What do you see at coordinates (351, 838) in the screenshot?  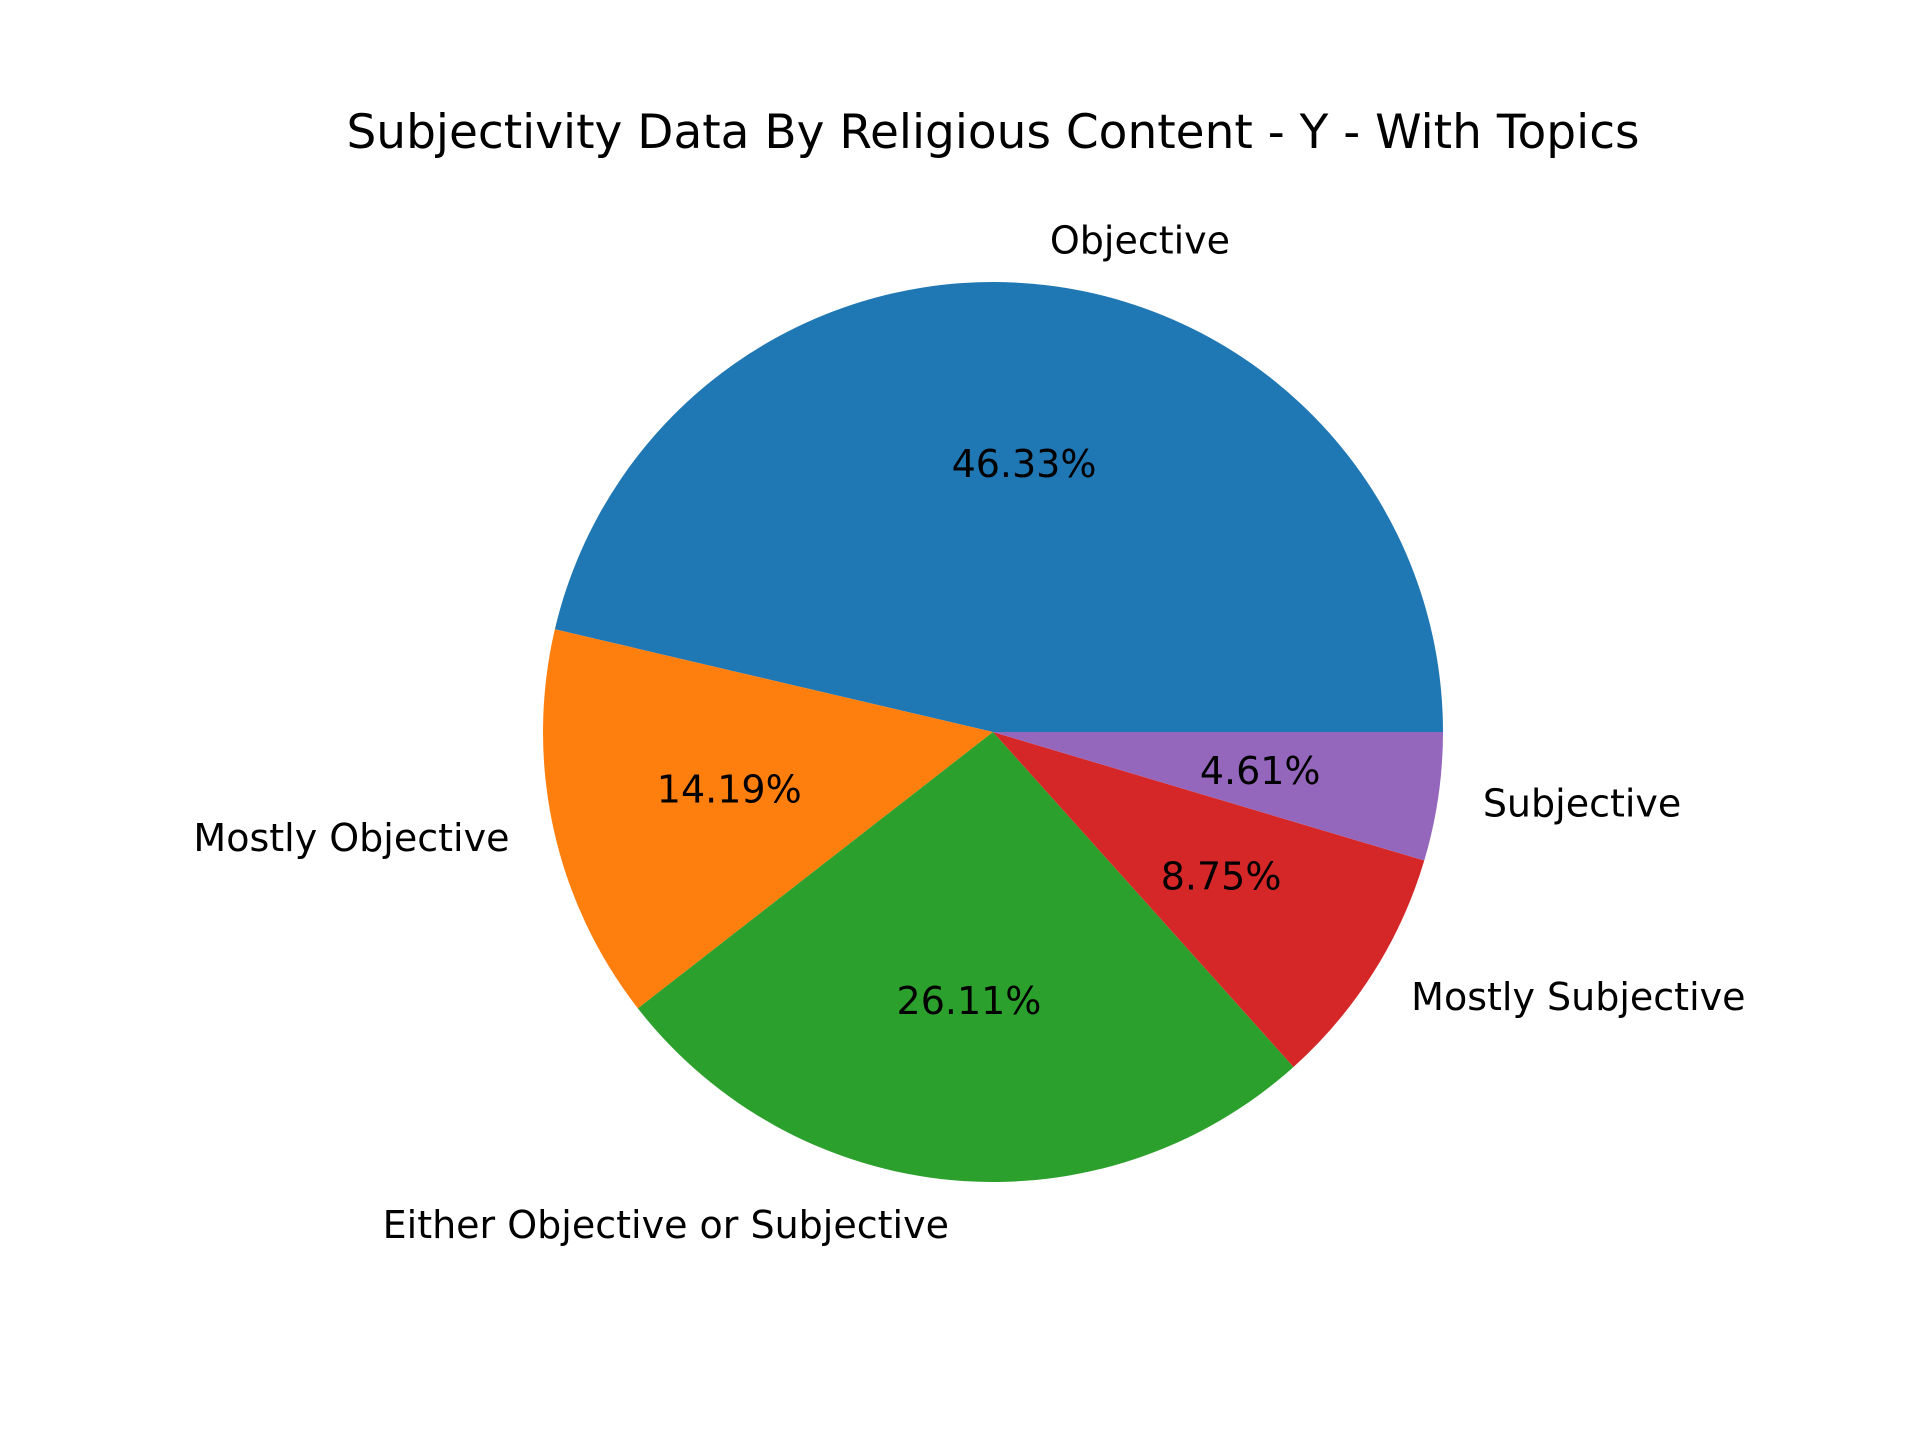 I see `slice-label-mostly-objective: Mostly Objective` at bounding box center [351, 838].